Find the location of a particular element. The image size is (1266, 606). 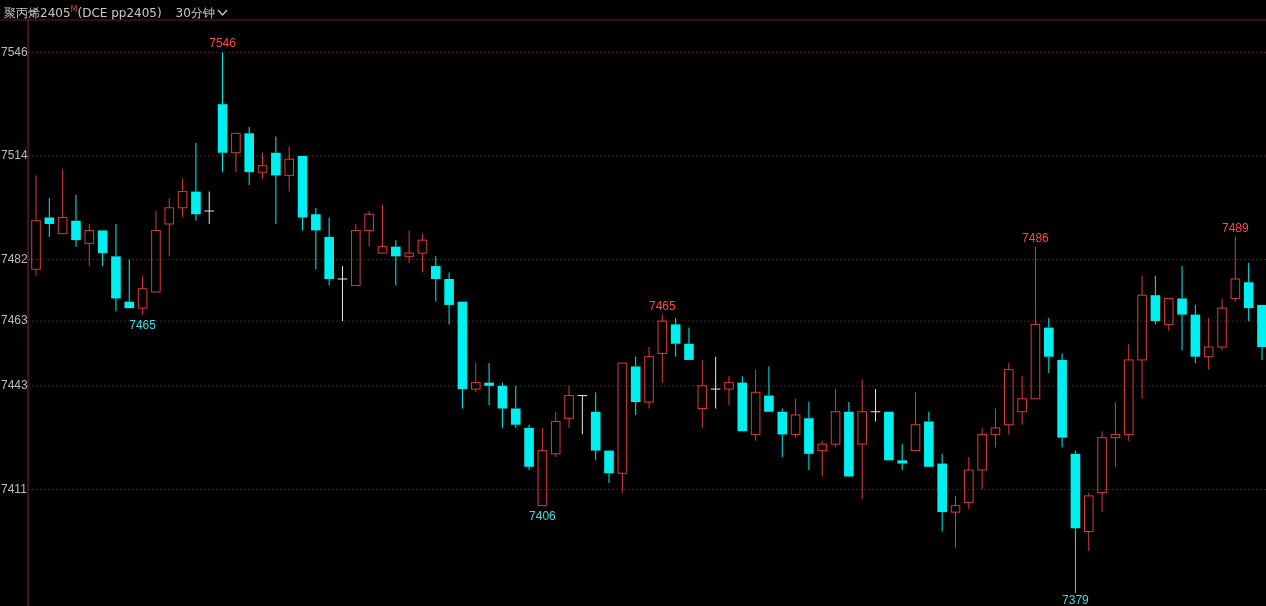

annotation: 7489 is located at coordinates (1236, 227).